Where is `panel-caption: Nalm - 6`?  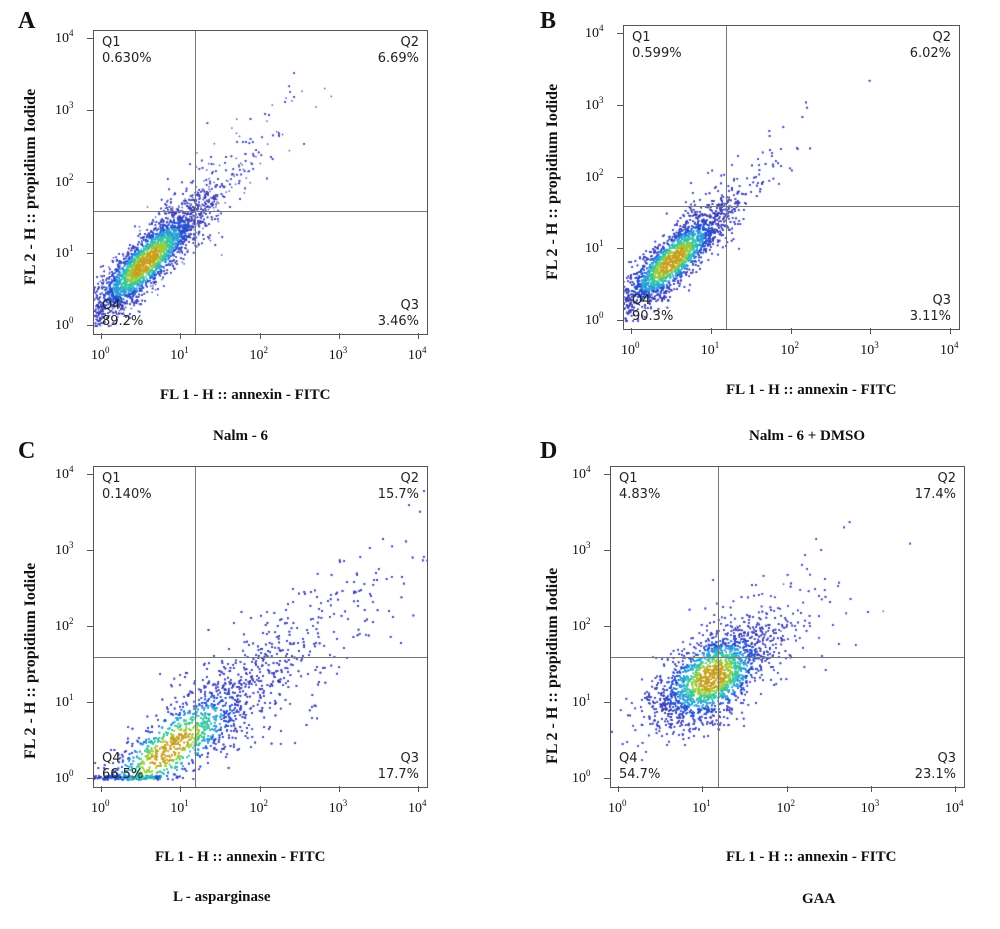
panel-caption: Nalm - 6 is located at coordinates (240, 436).